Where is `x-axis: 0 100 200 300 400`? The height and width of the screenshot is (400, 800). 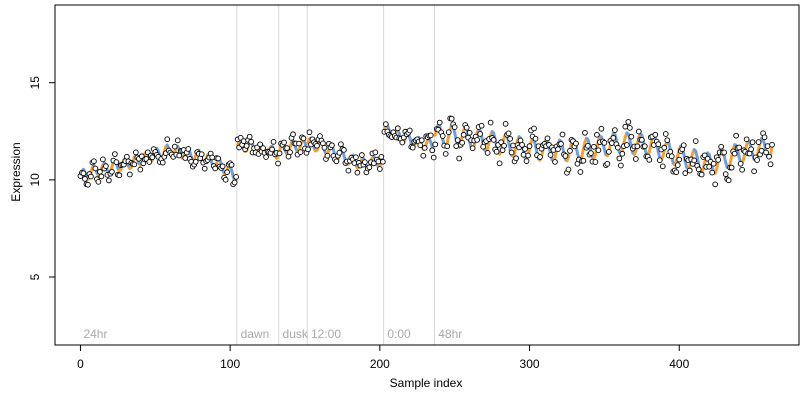
x-axis: 0 100 200 300 400 is located at coordinates (383, 357).